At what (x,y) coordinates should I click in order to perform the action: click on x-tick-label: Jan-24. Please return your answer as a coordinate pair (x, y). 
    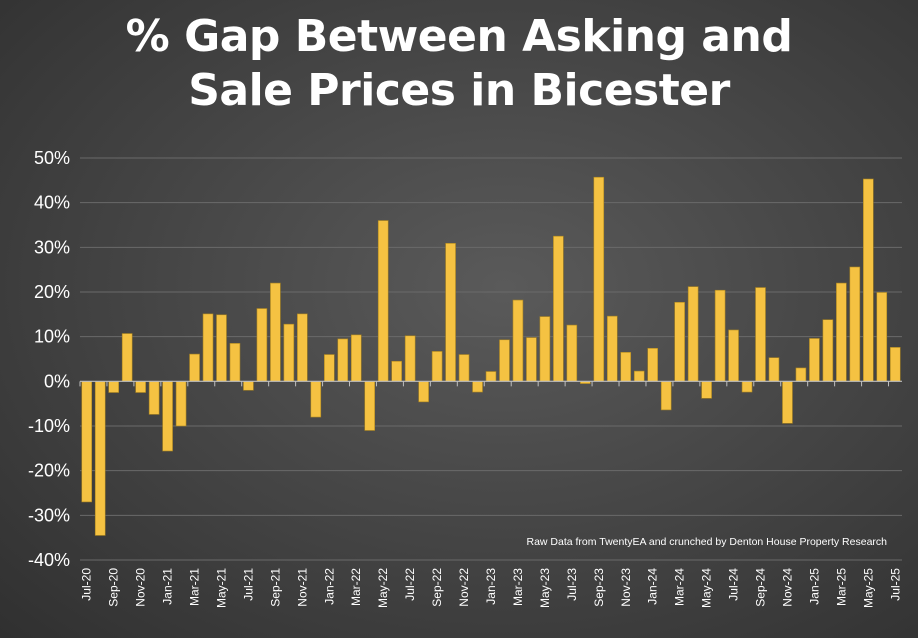
    Looking at the image, I should click on (653, 586).